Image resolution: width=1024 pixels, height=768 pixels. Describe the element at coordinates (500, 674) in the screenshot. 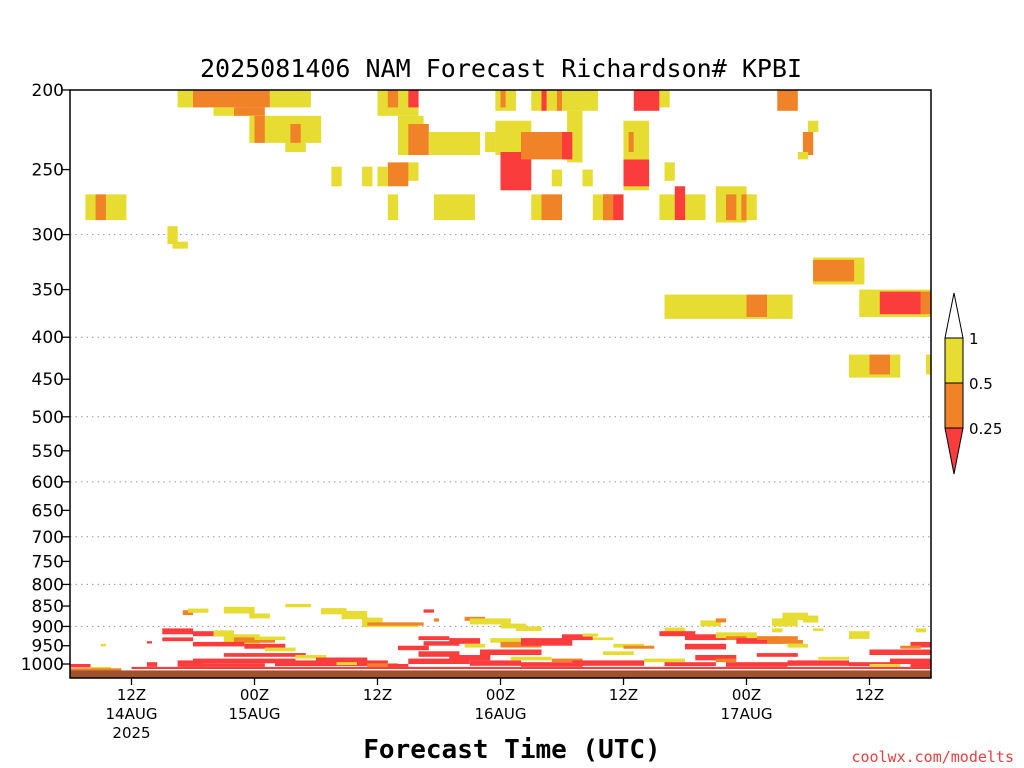

I see `ground-band` at that location.